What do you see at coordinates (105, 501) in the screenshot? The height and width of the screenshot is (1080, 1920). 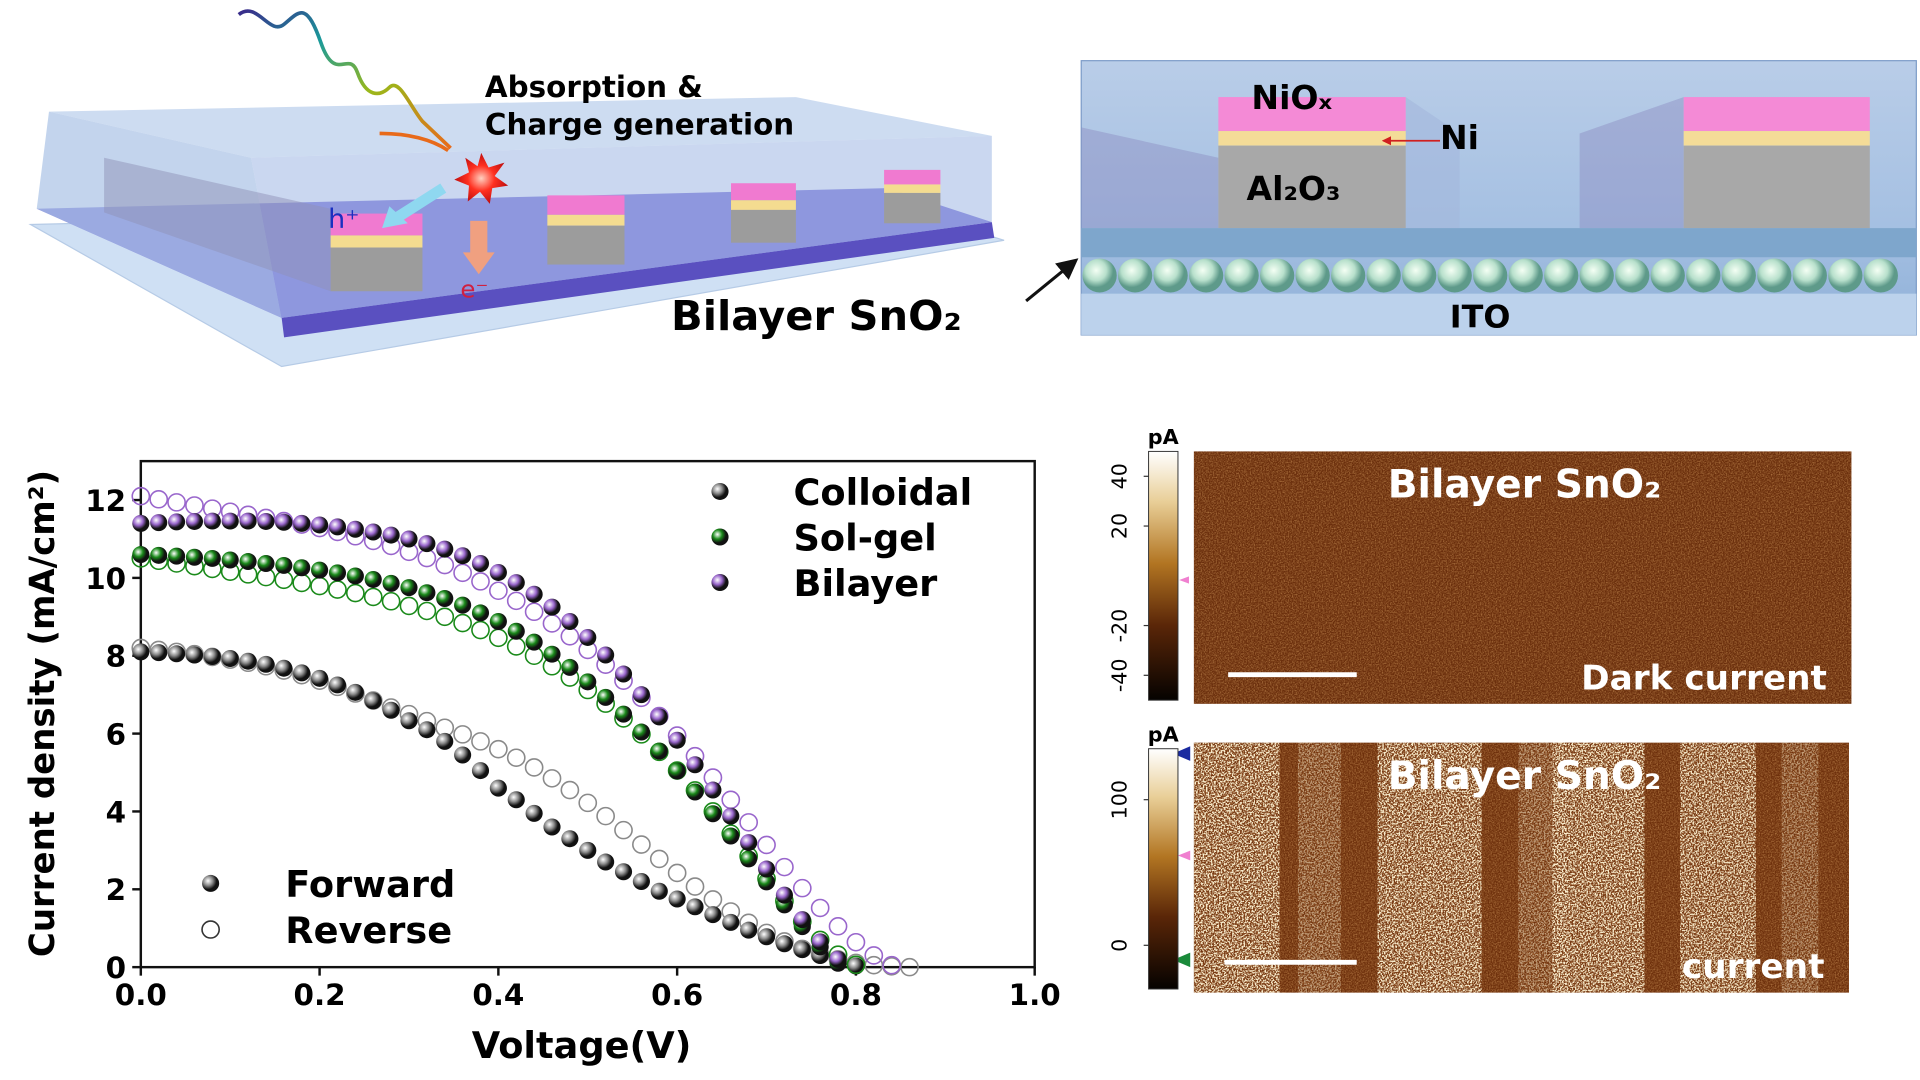 I see `y-tick-label: 12` at bounding box center [105, 501].